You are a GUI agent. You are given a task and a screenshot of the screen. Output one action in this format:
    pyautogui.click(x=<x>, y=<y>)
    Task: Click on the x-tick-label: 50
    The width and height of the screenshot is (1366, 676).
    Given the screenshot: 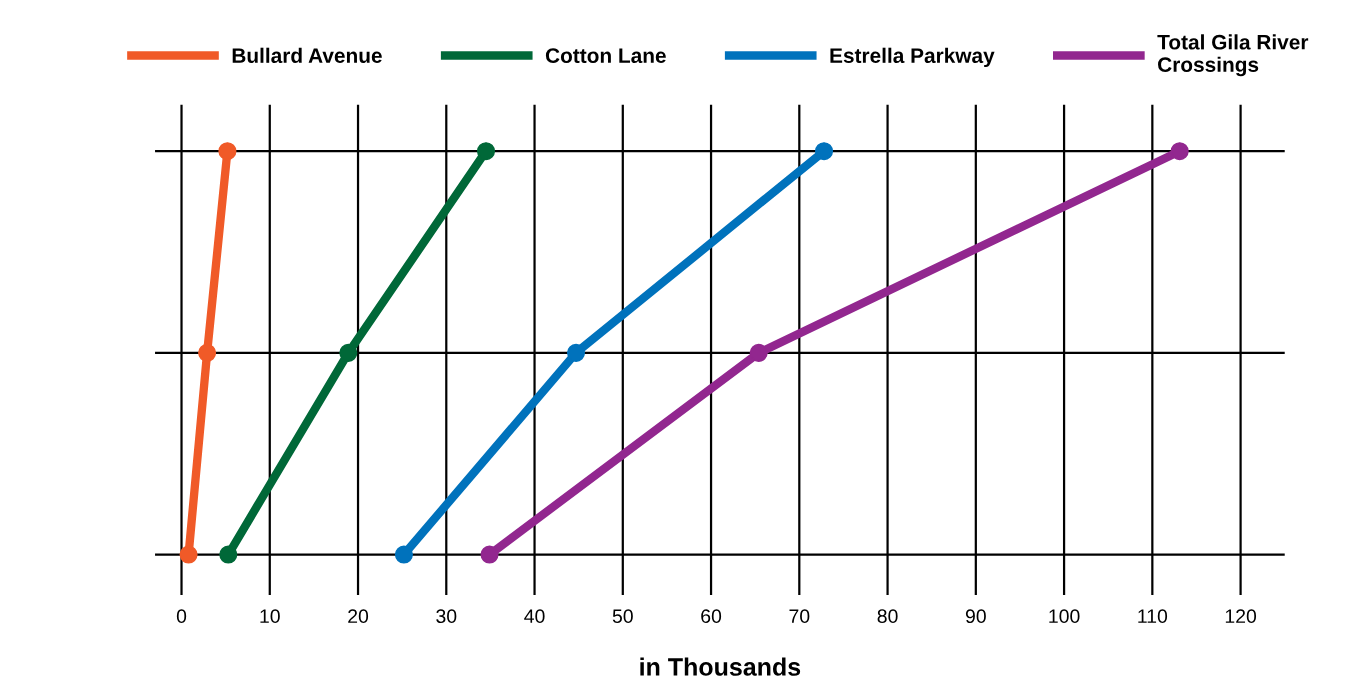 What is the action you would take?
    pyautogui.click(x=622, y=616)
    